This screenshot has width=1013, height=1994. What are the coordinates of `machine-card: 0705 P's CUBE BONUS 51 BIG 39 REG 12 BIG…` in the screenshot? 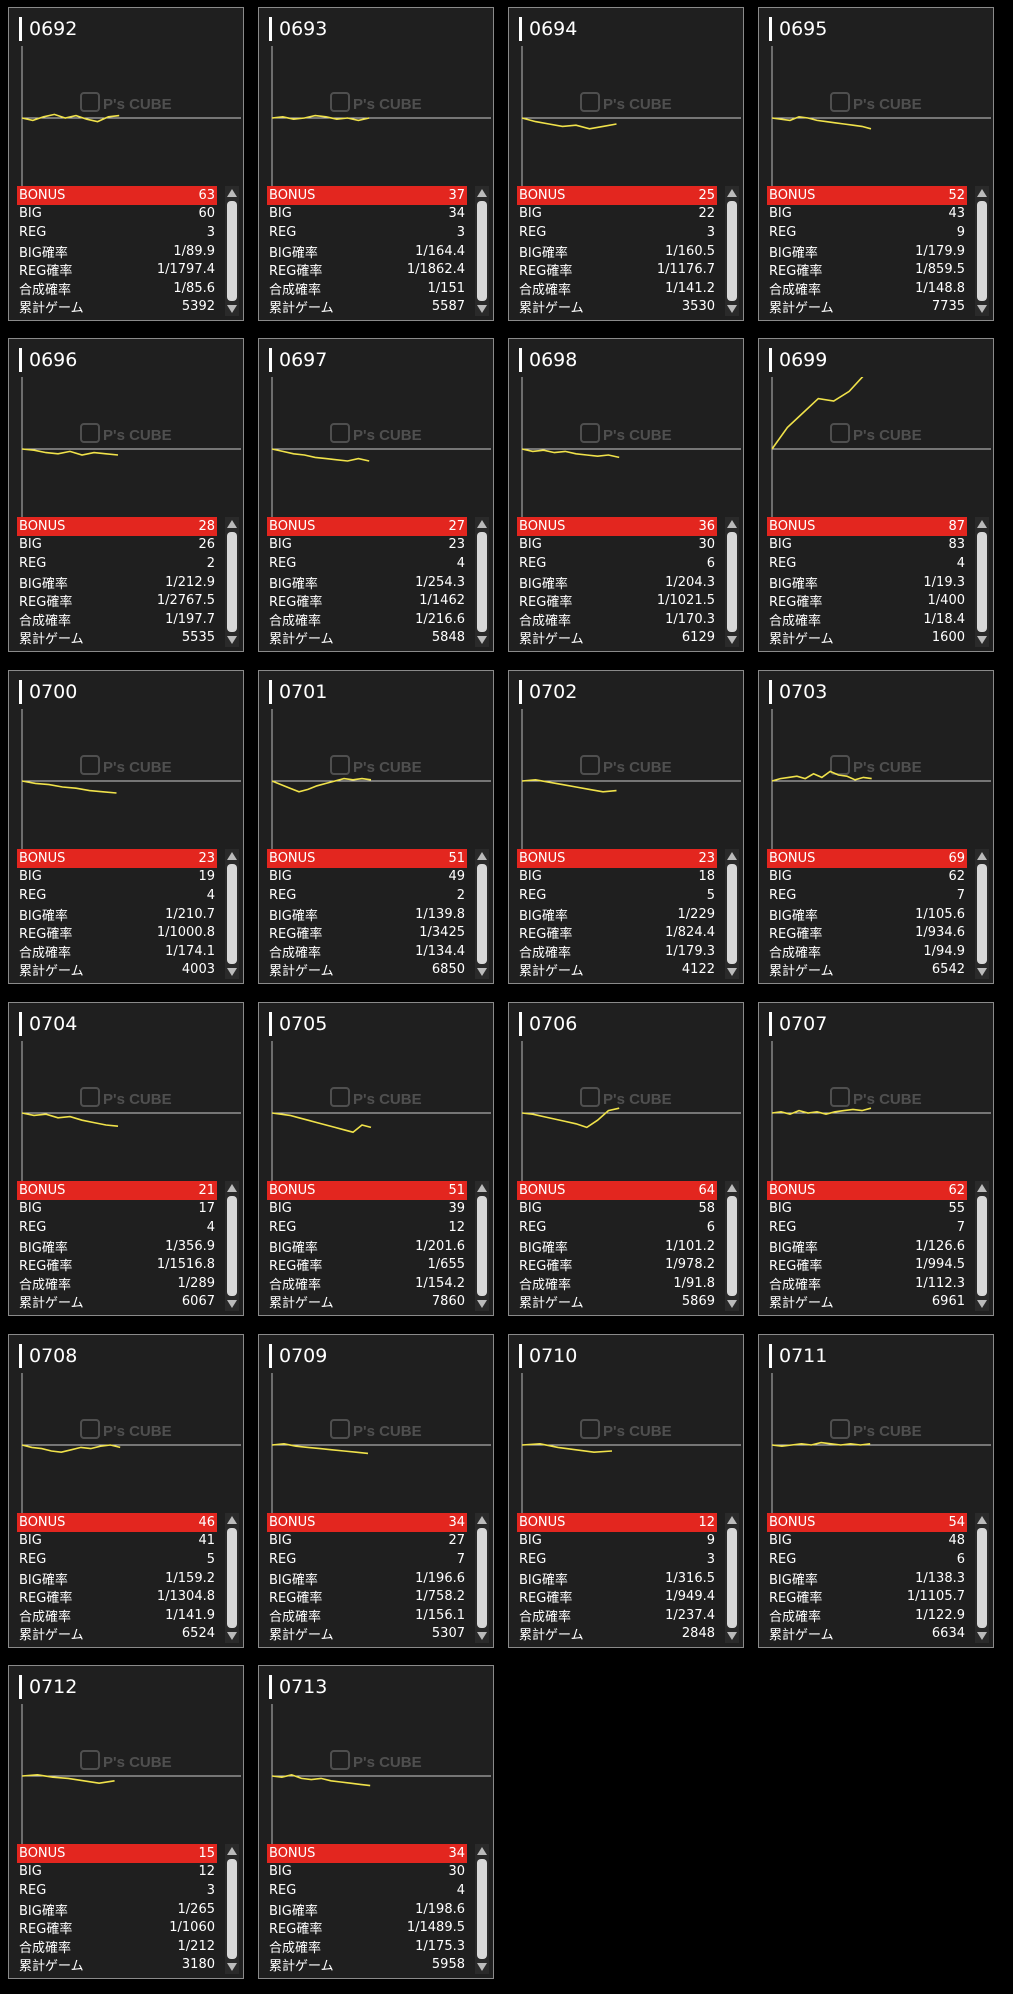 It's located at (376, 1159).